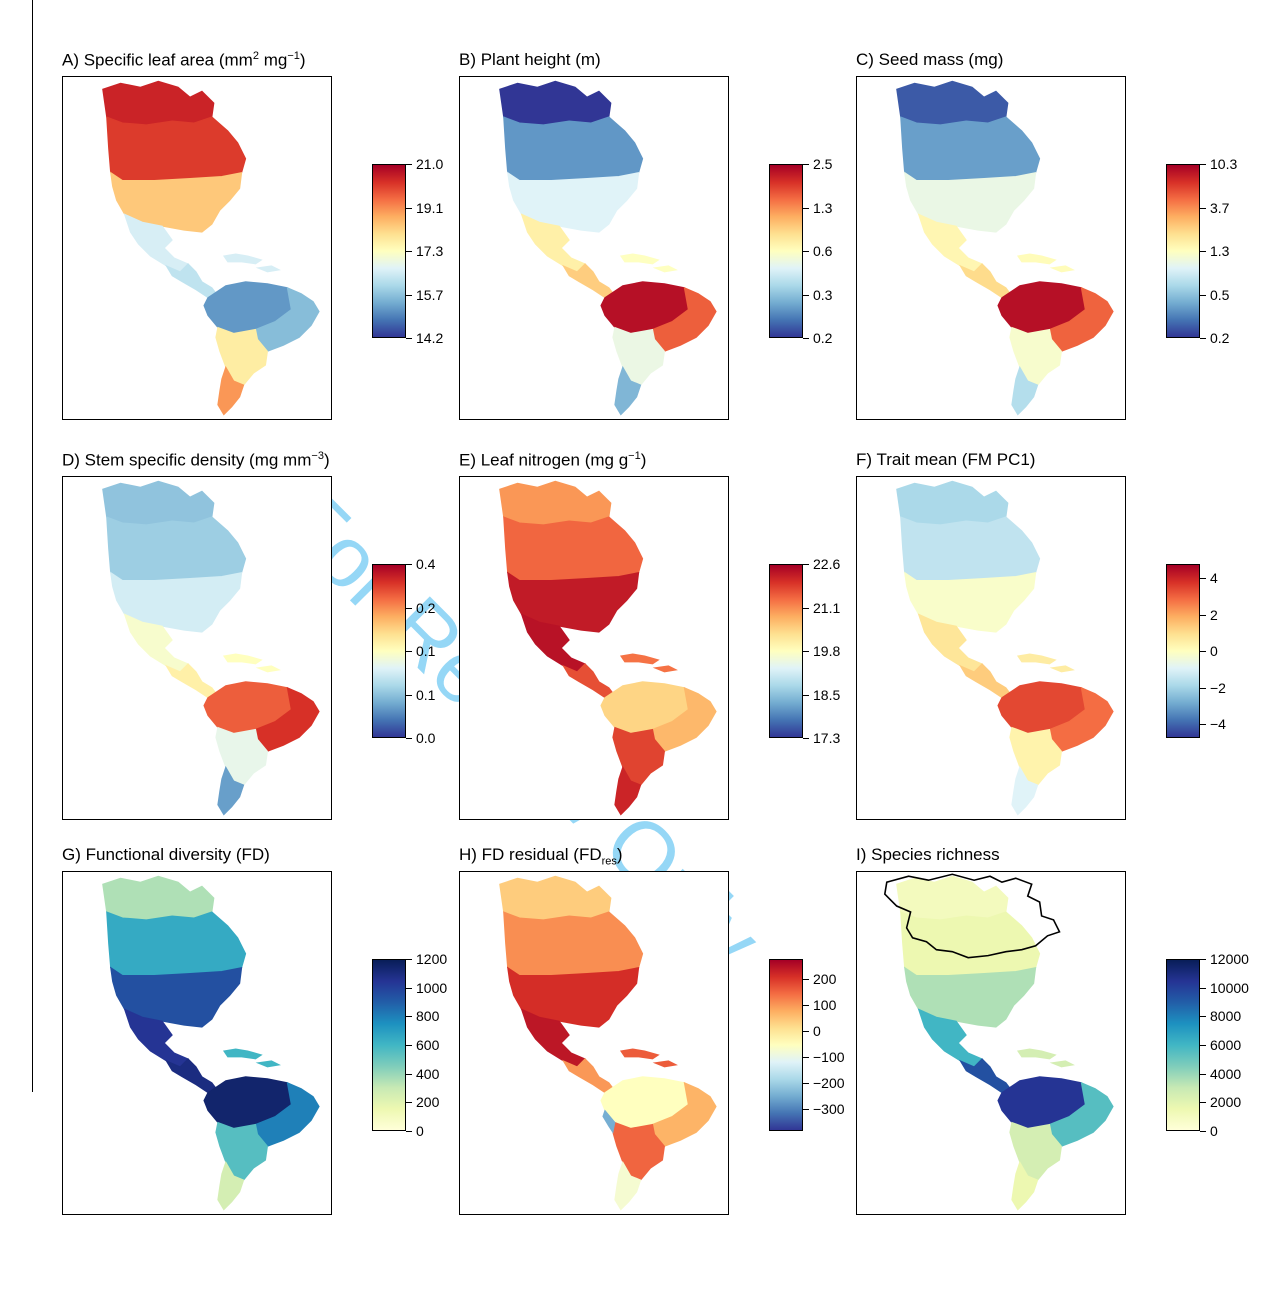 The height and width of the screenshot is (1289, 1286). I want to click on title-title-sup1: 2, so click(255, 56).